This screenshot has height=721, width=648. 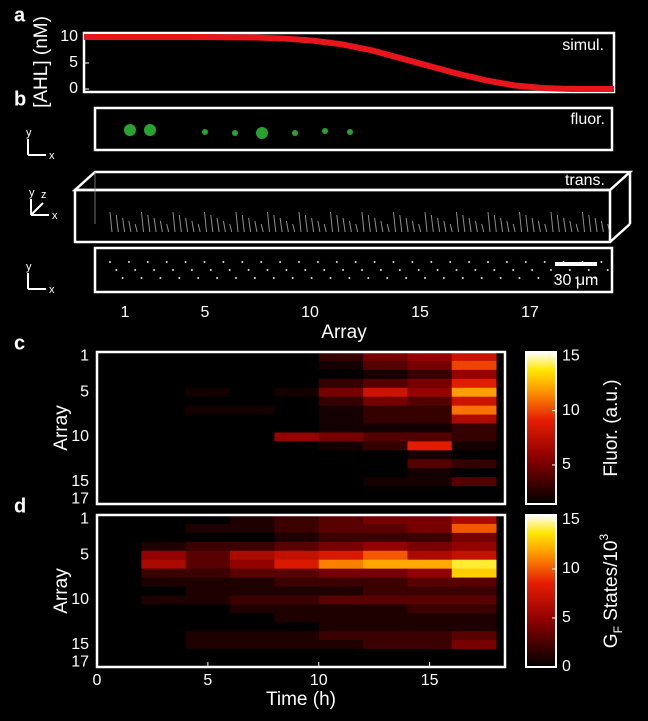 What do you see at coordinates (80, 499) in the screenshot?
I see `y-tick-label: 17` at bounding box center [80, 499].